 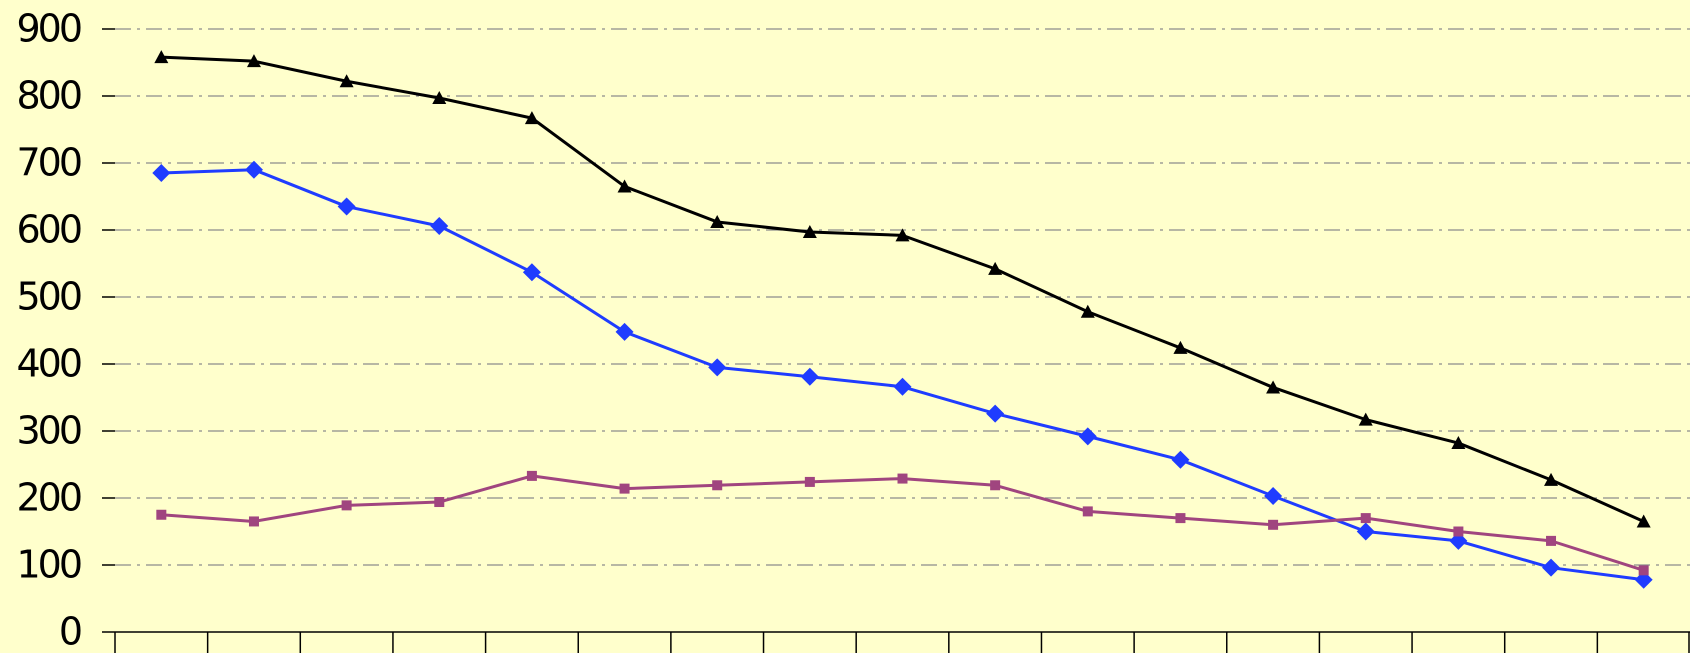 I want to click on y-tick-label: 300, so click(x=48, y=431).